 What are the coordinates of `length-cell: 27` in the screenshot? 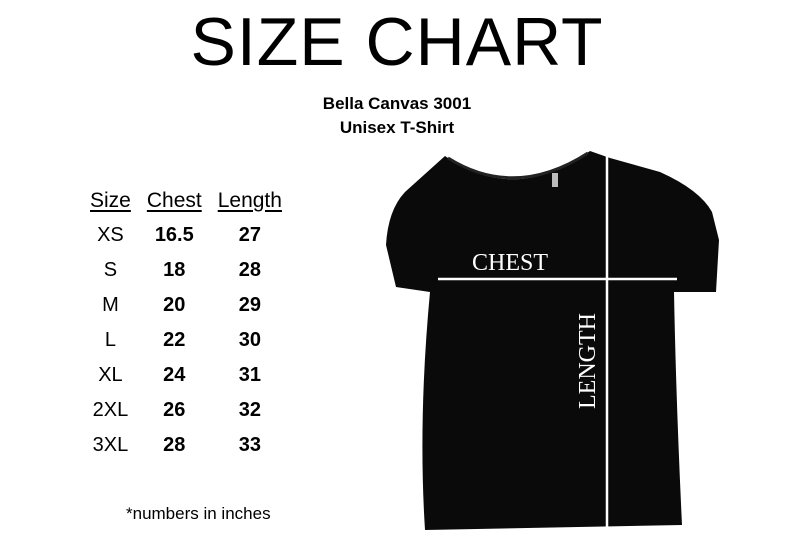 It's located at (249, 235).